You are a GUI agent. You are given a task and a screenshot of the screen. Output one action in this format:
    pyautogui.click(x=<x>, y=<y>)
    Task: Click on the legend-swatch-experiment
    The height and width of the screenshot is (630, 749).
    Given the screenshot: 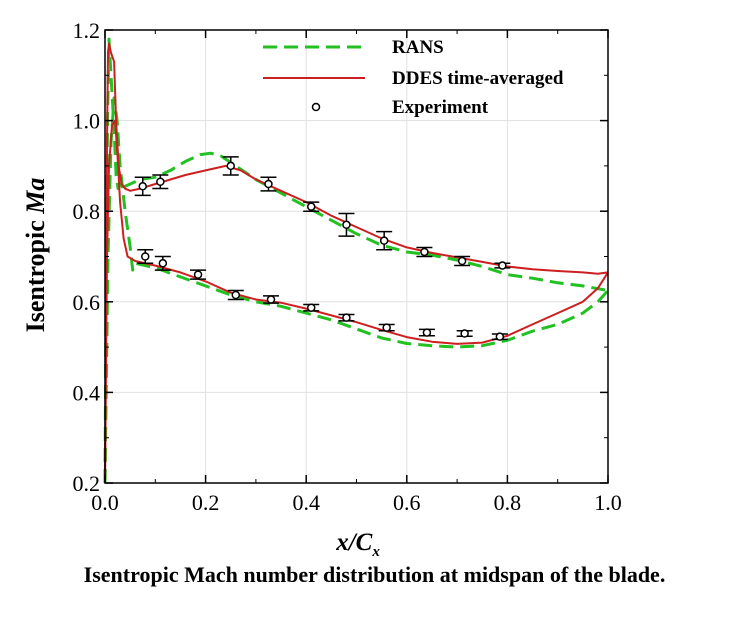 What is the action you would take?
    pyautogui.click(x=316, y=107)
    